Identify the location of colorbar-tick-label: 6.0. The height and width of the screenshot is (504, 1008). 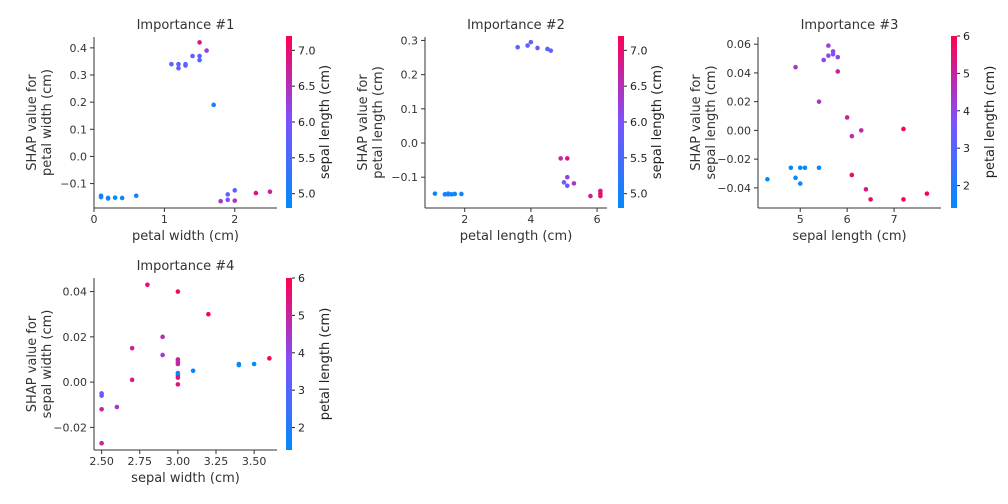
(639, 122).